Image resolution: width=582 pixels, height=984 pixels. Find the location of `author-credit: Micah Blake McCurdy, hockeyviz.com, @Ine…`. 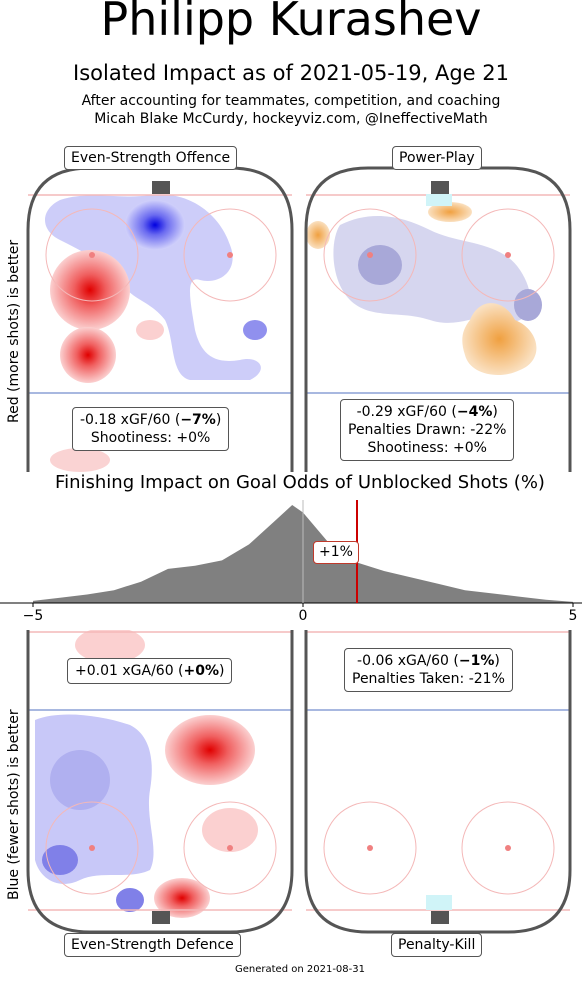

author-credit: Micah Blake McCurdy, hockeyviz.com, @Ine… is located at coordinates (291, 119).